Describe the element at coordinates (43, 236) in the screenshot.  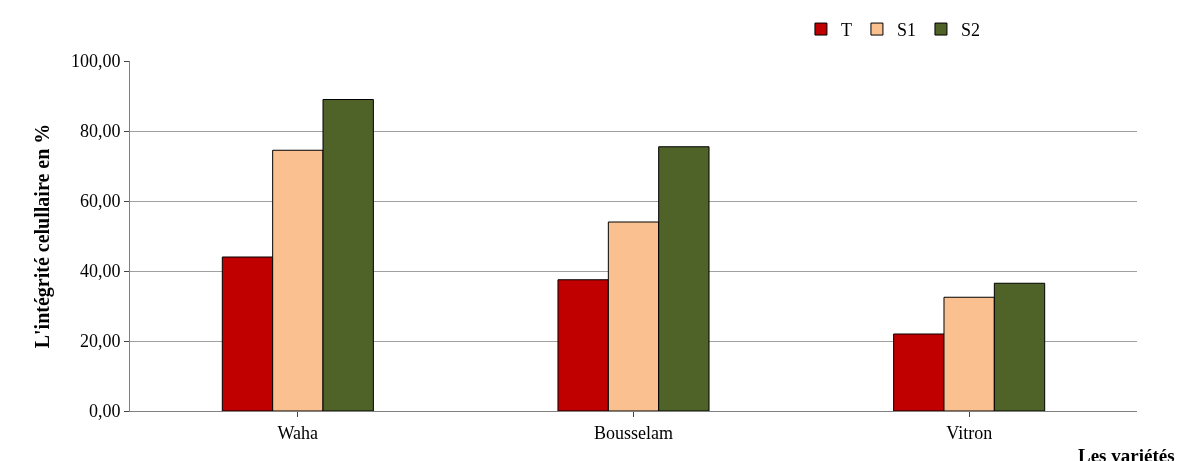
I see `y-axis-title: L'intégrité celullaire en %` at that location.